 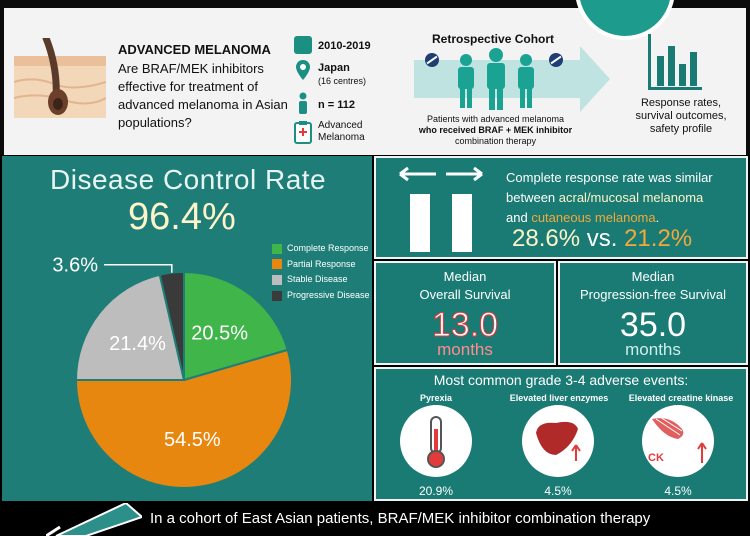 What do you see at coordinates (653, 325) in the screenshot?
I see `pfs-value: 35.0` at bounding box center [653, 325].